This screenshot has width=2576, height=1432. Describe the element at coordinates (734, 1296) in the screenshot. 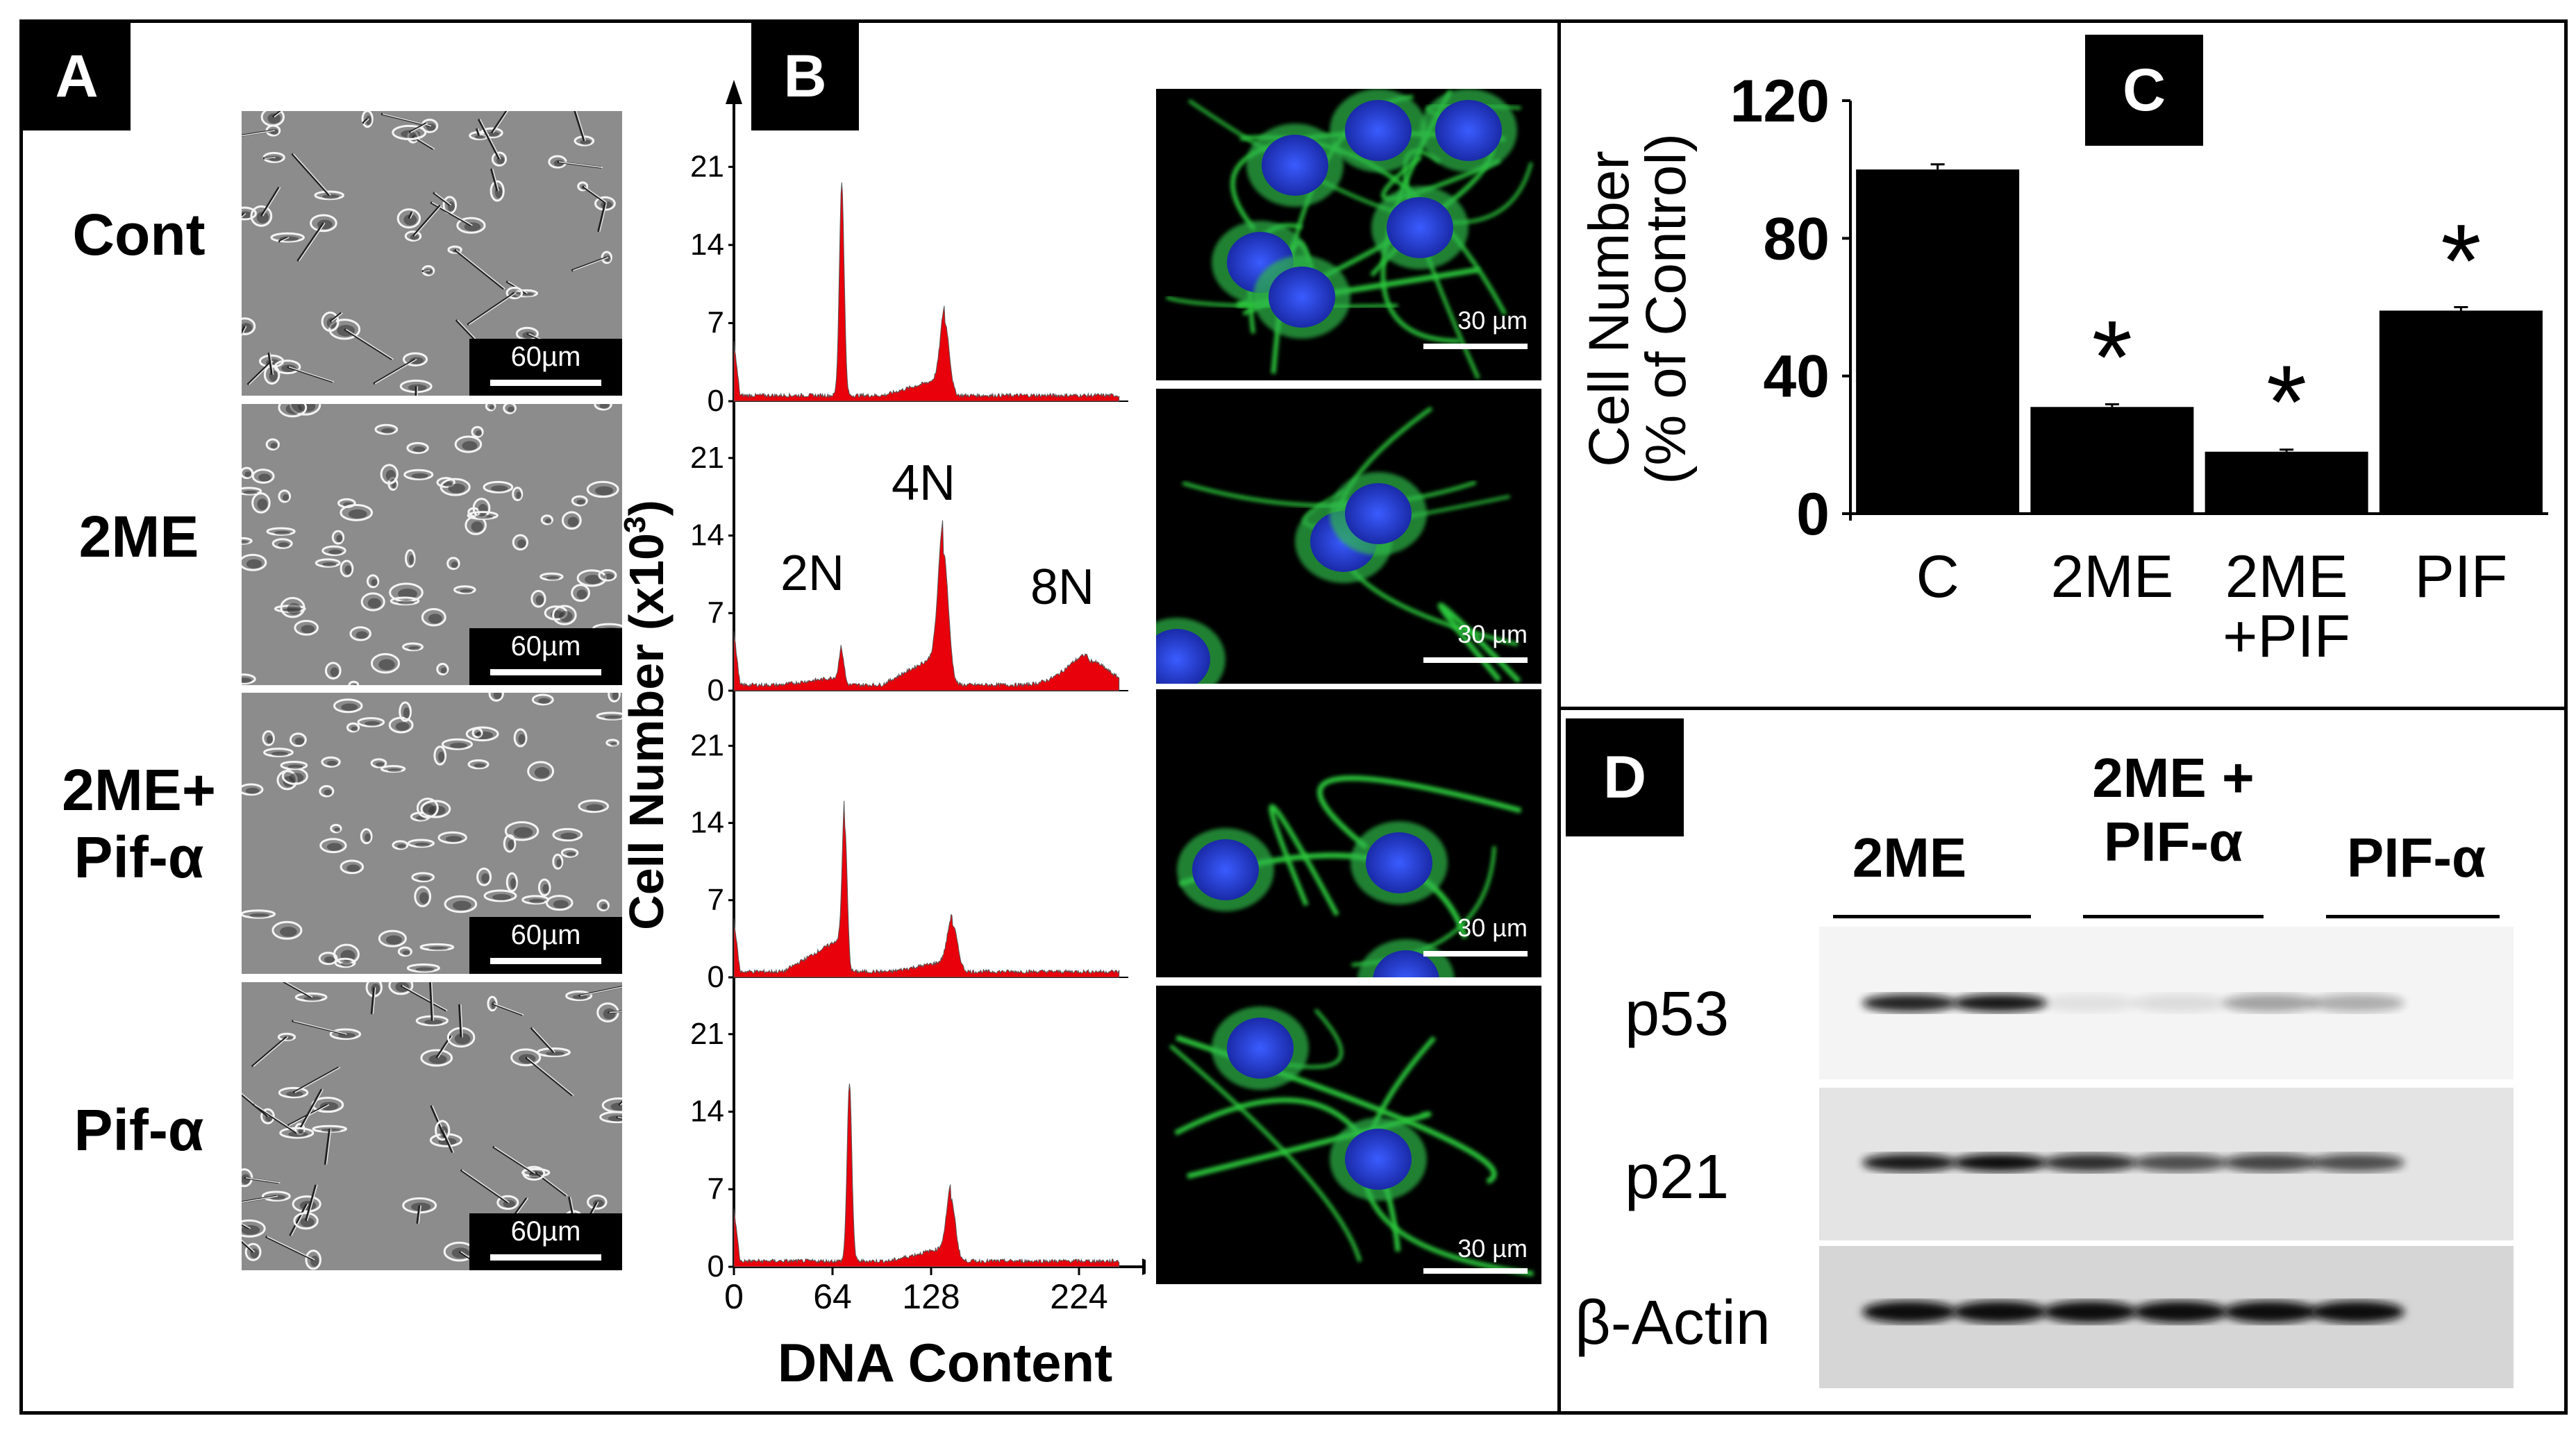

I see `x-tick-label: 0` at that location.